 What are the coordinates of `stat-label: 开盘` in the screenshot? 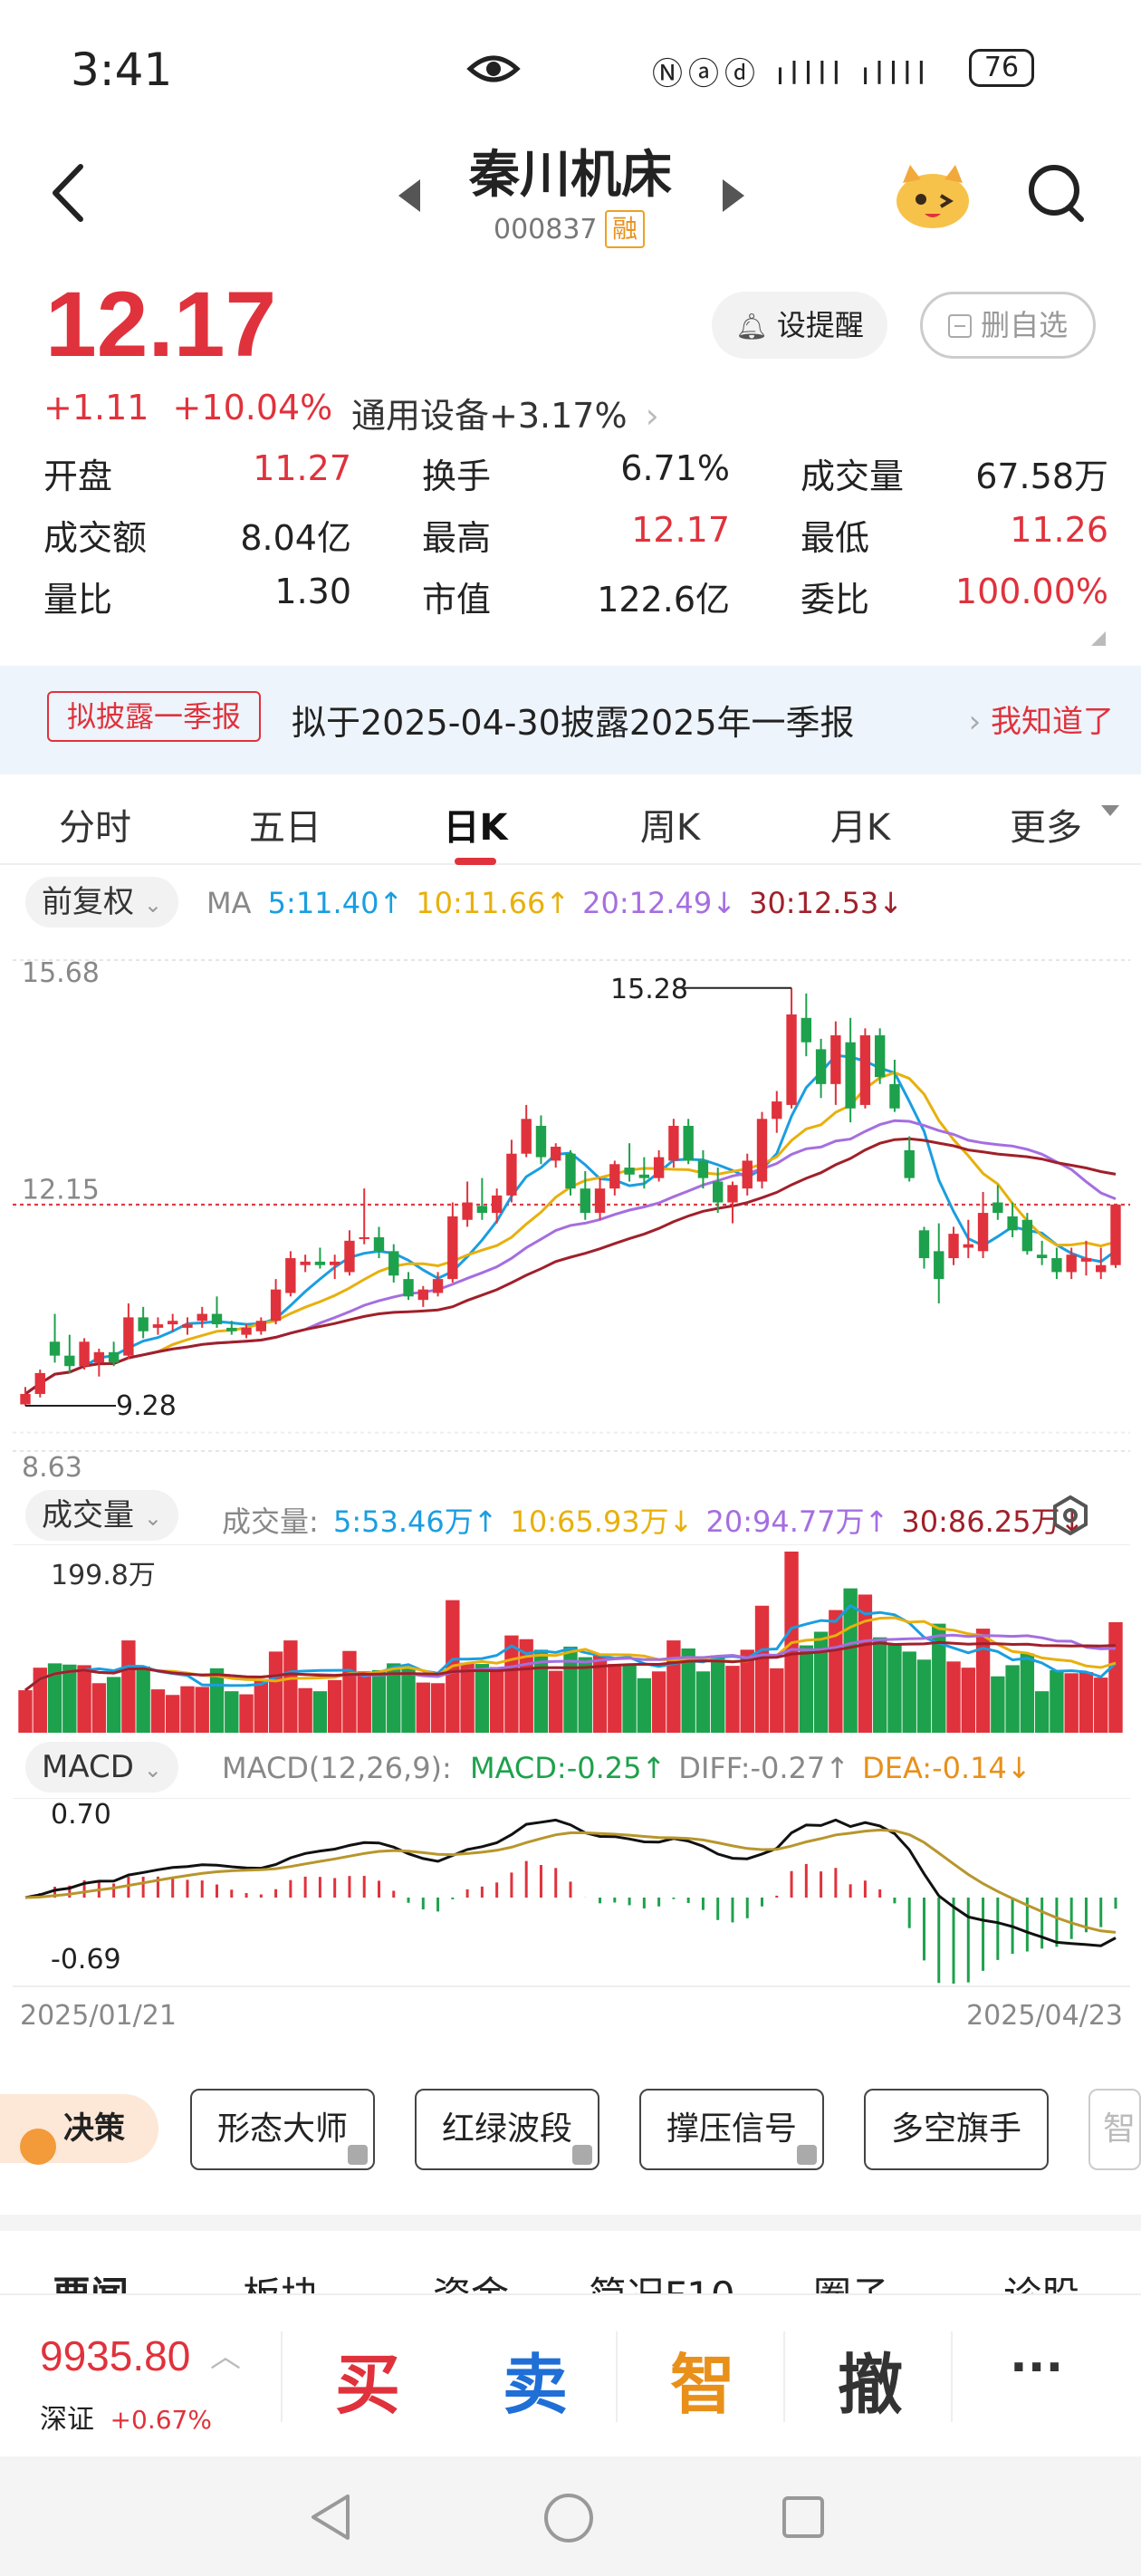 It's located at (78, 476).